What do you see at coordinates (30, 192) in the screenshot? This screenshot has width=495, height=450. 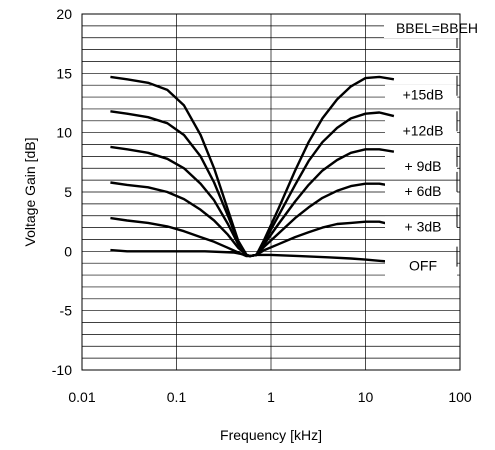 I see `y-axis-label: Voltage Gain [dB]` at bounding box center [30, 192].